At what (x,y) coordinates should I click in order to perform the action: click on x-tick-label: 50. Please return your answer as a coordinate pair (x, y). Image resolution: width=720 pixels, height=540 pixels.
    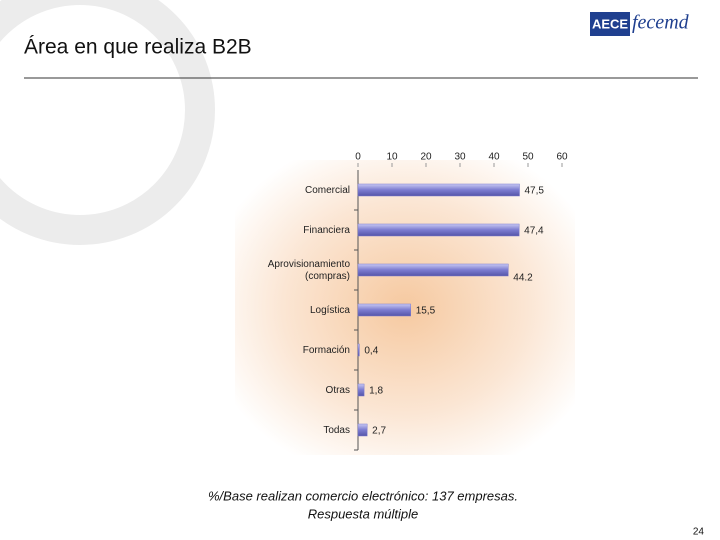
    Looking at the image, I should click on (528, 157).